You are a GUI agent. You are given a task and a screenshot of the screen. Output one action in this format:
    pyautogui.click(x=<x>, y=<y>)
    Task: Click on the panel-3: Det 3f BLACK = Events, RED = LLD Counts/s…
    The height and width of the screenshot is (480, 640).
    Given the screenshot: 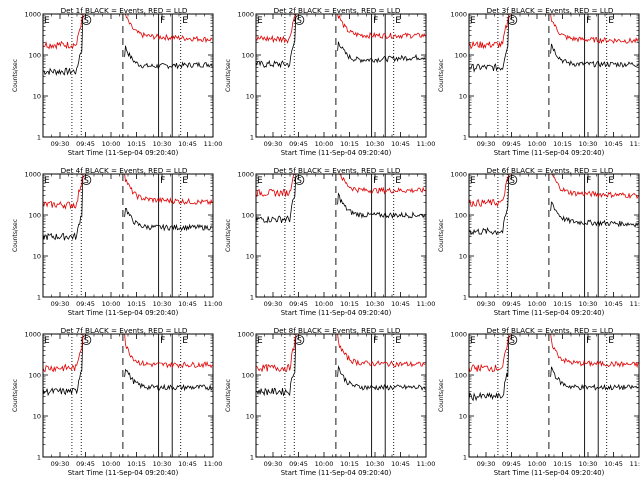 What is the action you would take?
    pyautogui.click(x=539, y=81)
    